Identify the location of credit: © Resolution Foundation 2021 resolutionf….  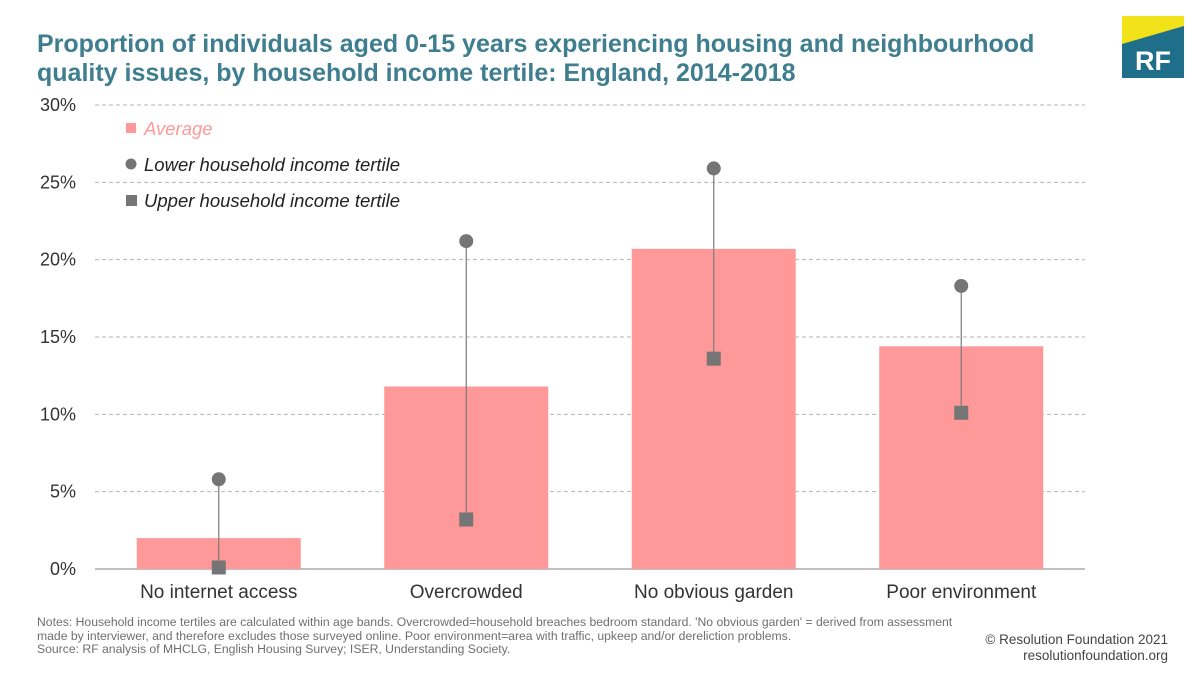
(1076, 648).